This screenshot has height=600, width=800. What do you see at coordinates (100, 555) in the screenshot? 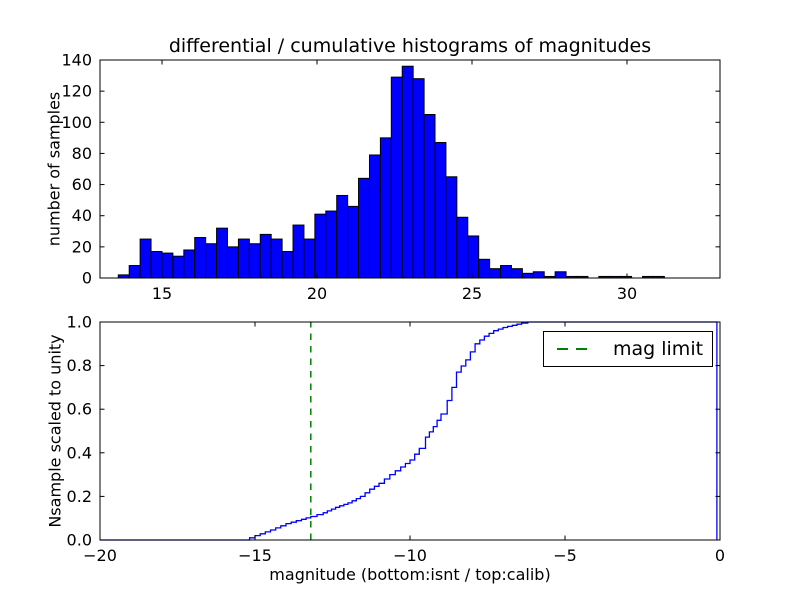
I see `x-tick-label: −20` at bounding box center [100, 555].